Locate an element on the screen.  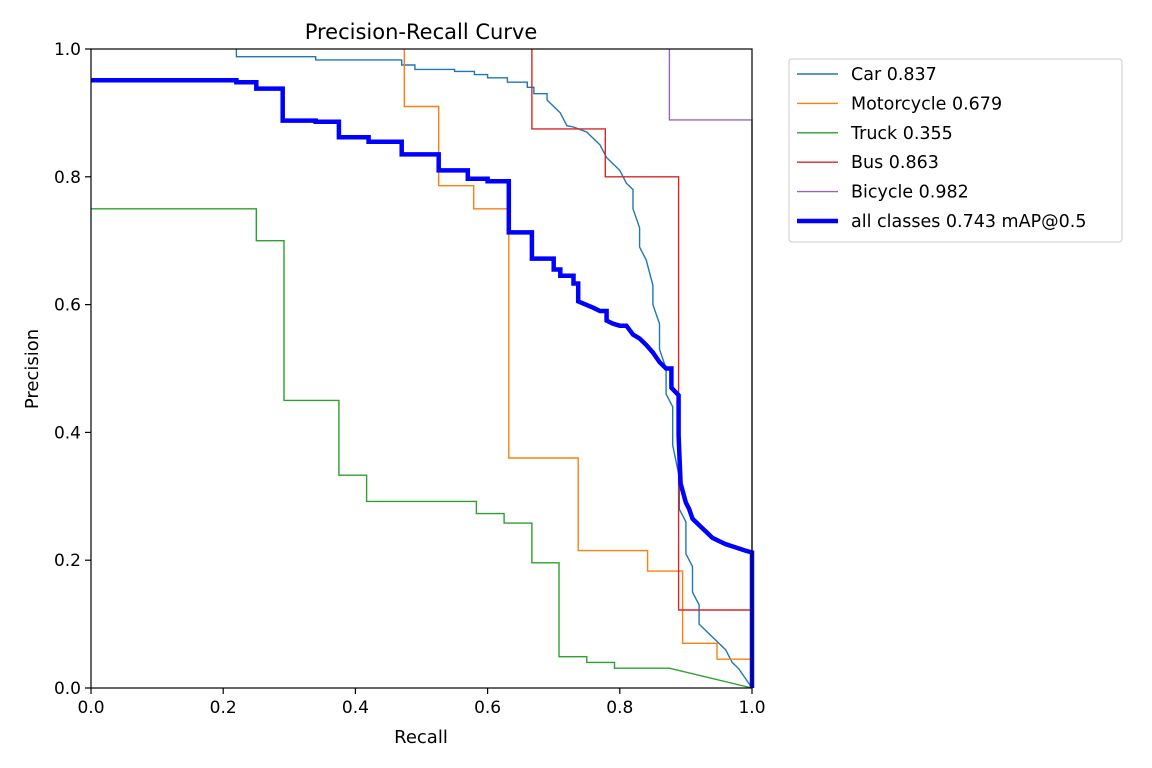
x-axis-label: Recall is located at coordinates (421, 737).